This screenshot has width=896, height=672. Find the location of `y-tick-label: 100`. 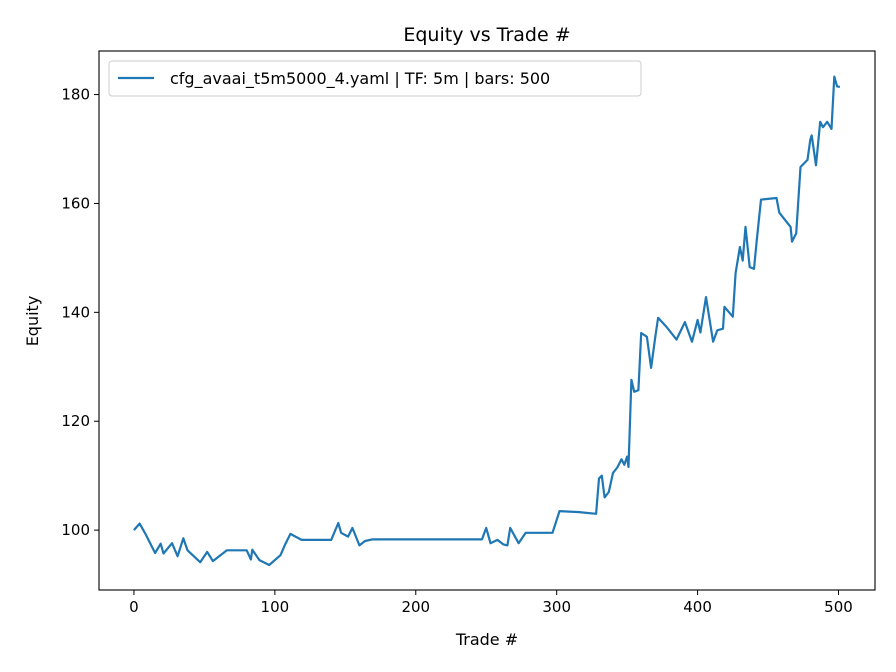

y-tick-label: 100 is located at coordinates (75, 530).